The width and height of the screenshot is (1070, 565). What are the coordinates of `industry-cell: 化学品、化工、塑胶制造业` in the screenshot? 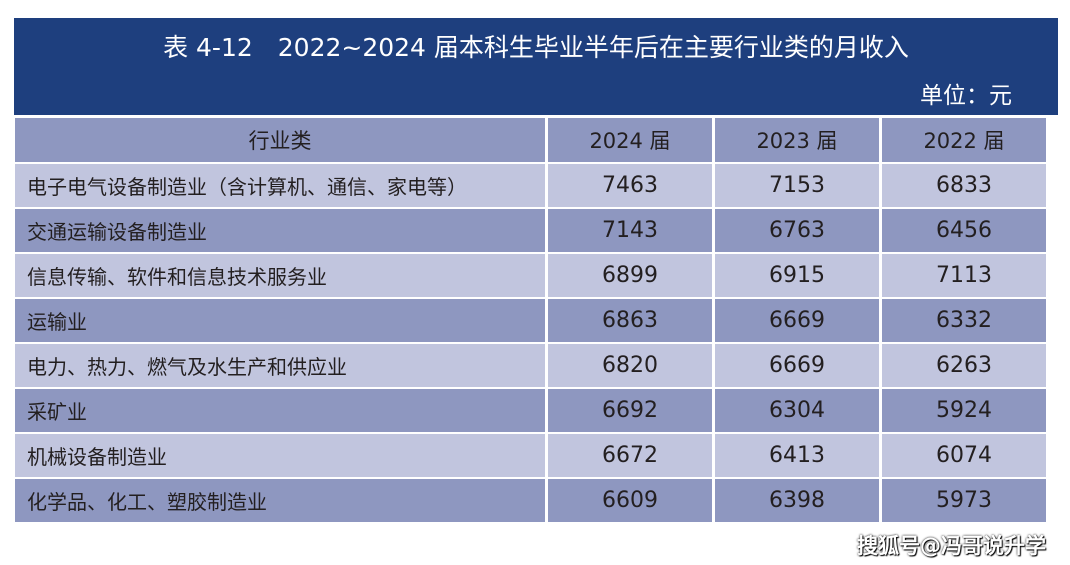 It's located at (280, 500).